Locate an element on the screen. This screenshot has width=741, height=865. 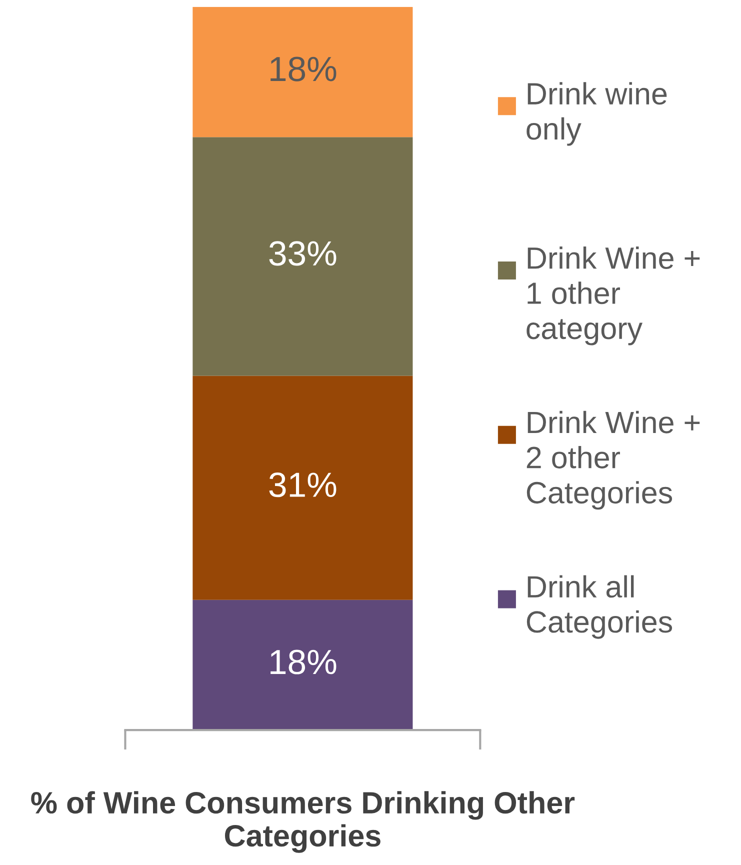
data-label: 31% is located at coordinates (302, 485).